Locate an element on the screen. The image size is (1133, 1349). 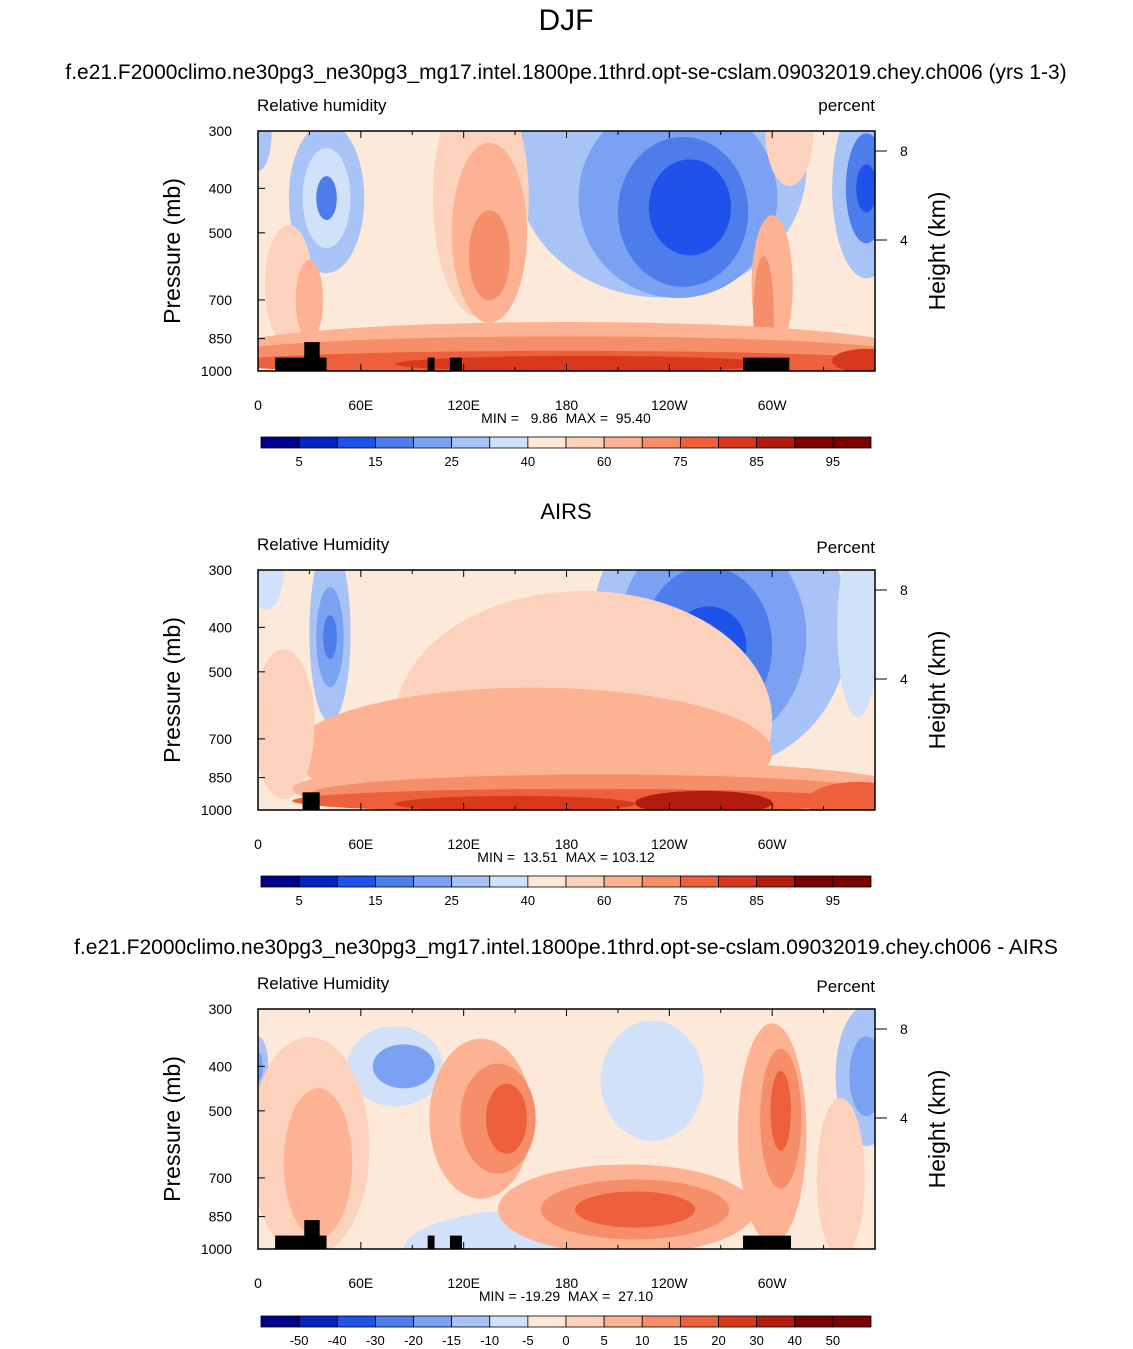
colorbar-label: -30 is located at coordinates (375, 1340).